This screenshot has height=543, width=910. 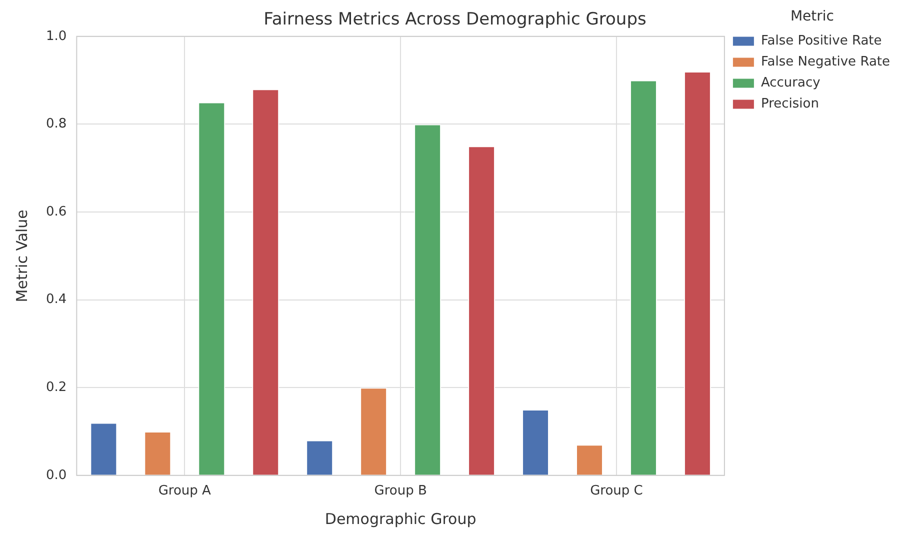 What do you see at coordinates (400, 491) in the screenshot?
I see `x-tick-label: Group B` at bounding box center [400, 491].